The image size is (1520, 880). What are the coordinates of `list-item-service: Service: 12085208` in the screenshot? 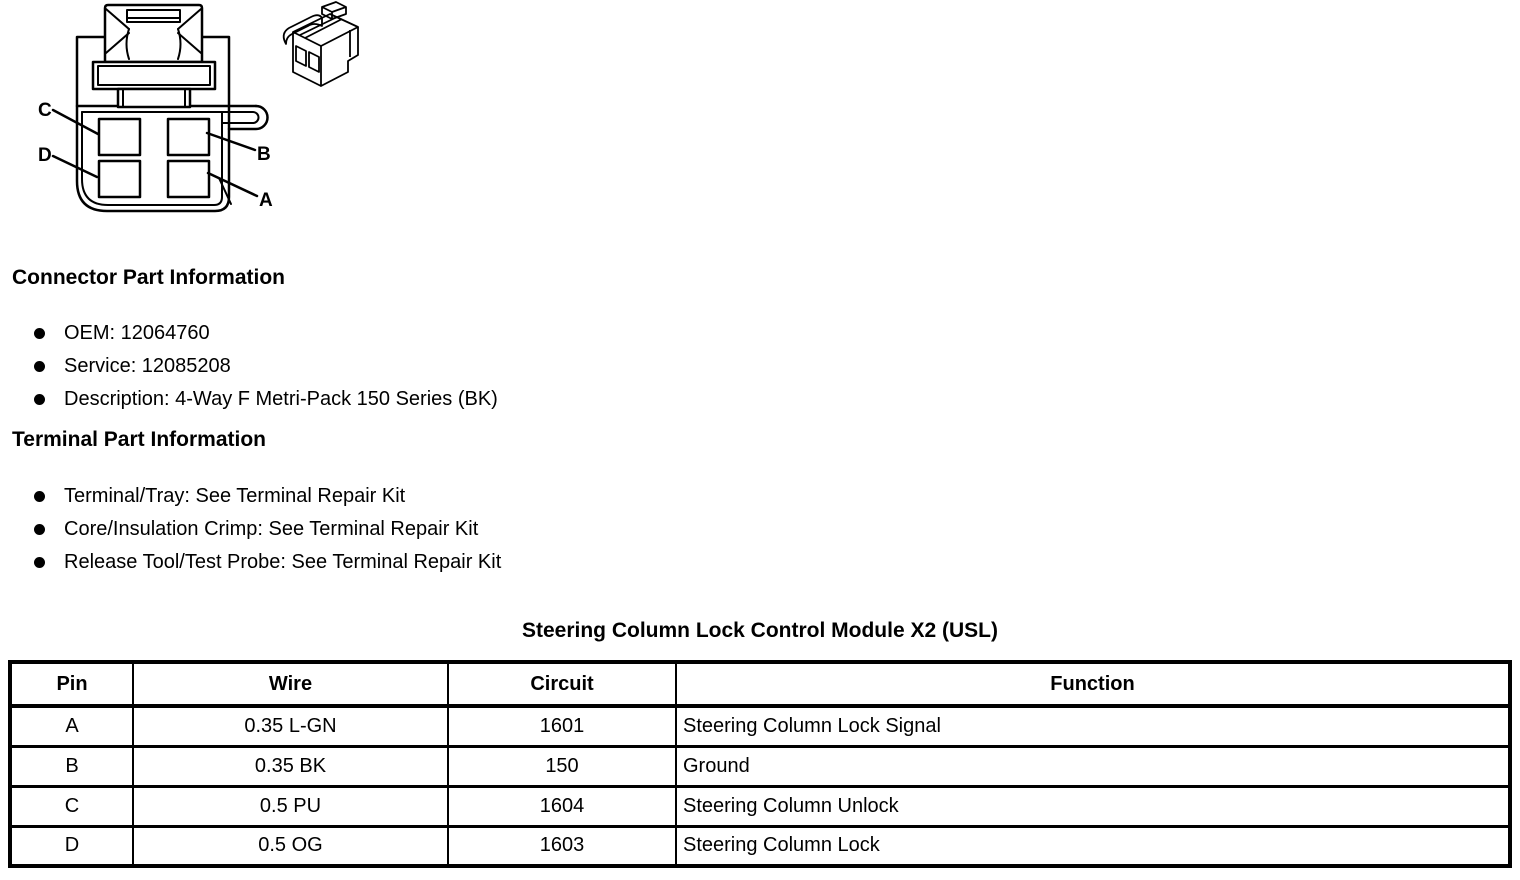 It's located at (266, 370).